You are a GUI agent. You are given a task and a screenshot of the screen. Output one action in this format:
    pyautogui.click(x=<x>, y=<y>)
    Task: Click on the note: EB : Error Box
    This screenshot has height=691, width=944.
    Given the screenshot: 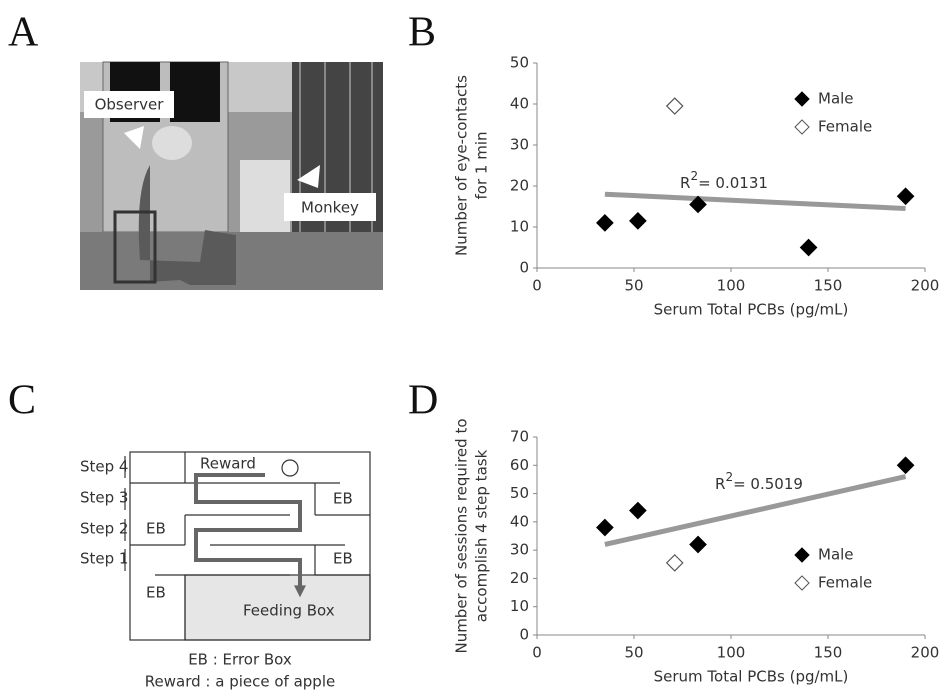 What is the action you would take?
    pyautogui.click(x=240, y=660)
    